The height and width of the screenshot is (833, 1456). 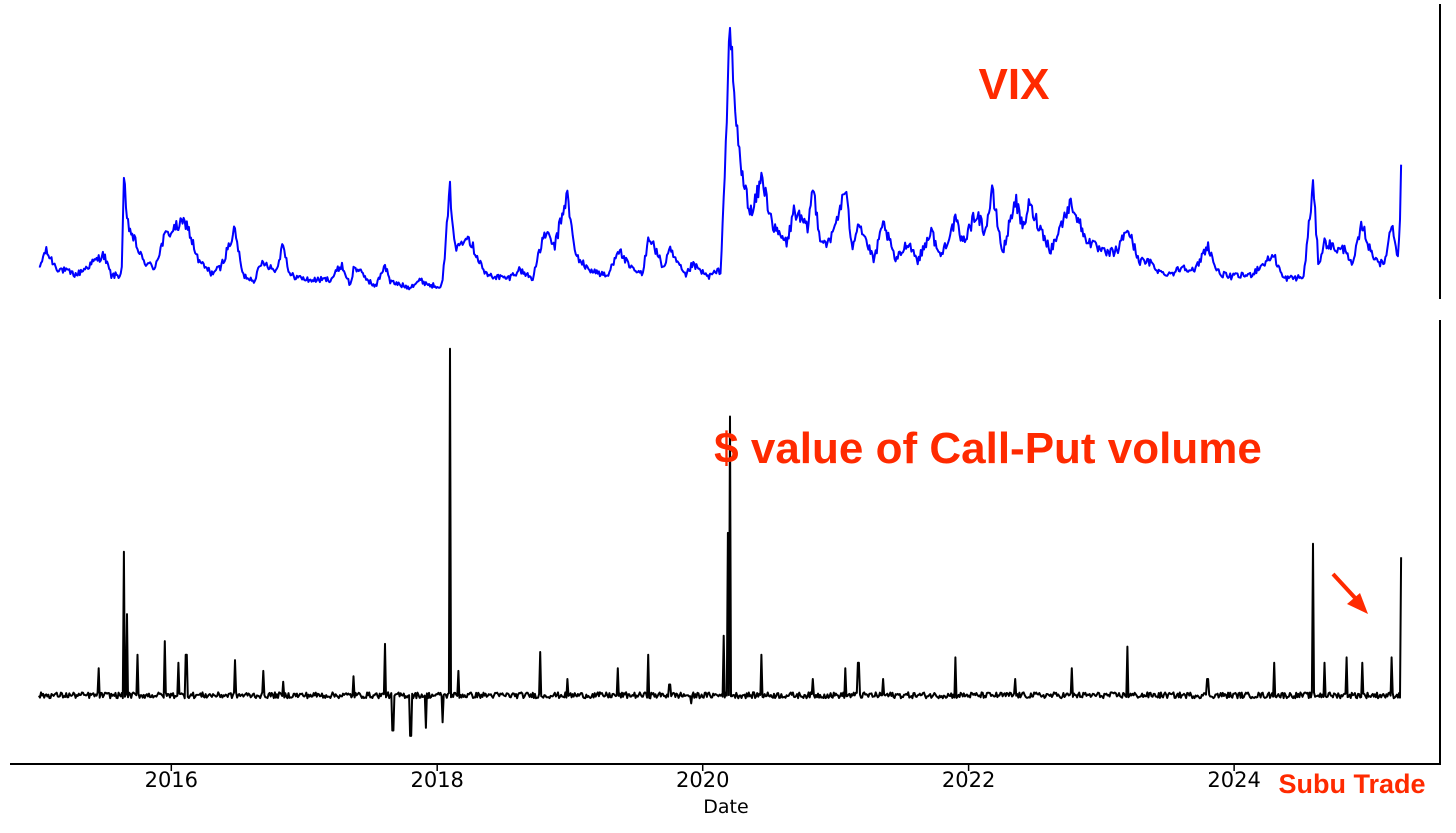 I want to click on vix-annotation: VIX, so click(x=1014, y=84).